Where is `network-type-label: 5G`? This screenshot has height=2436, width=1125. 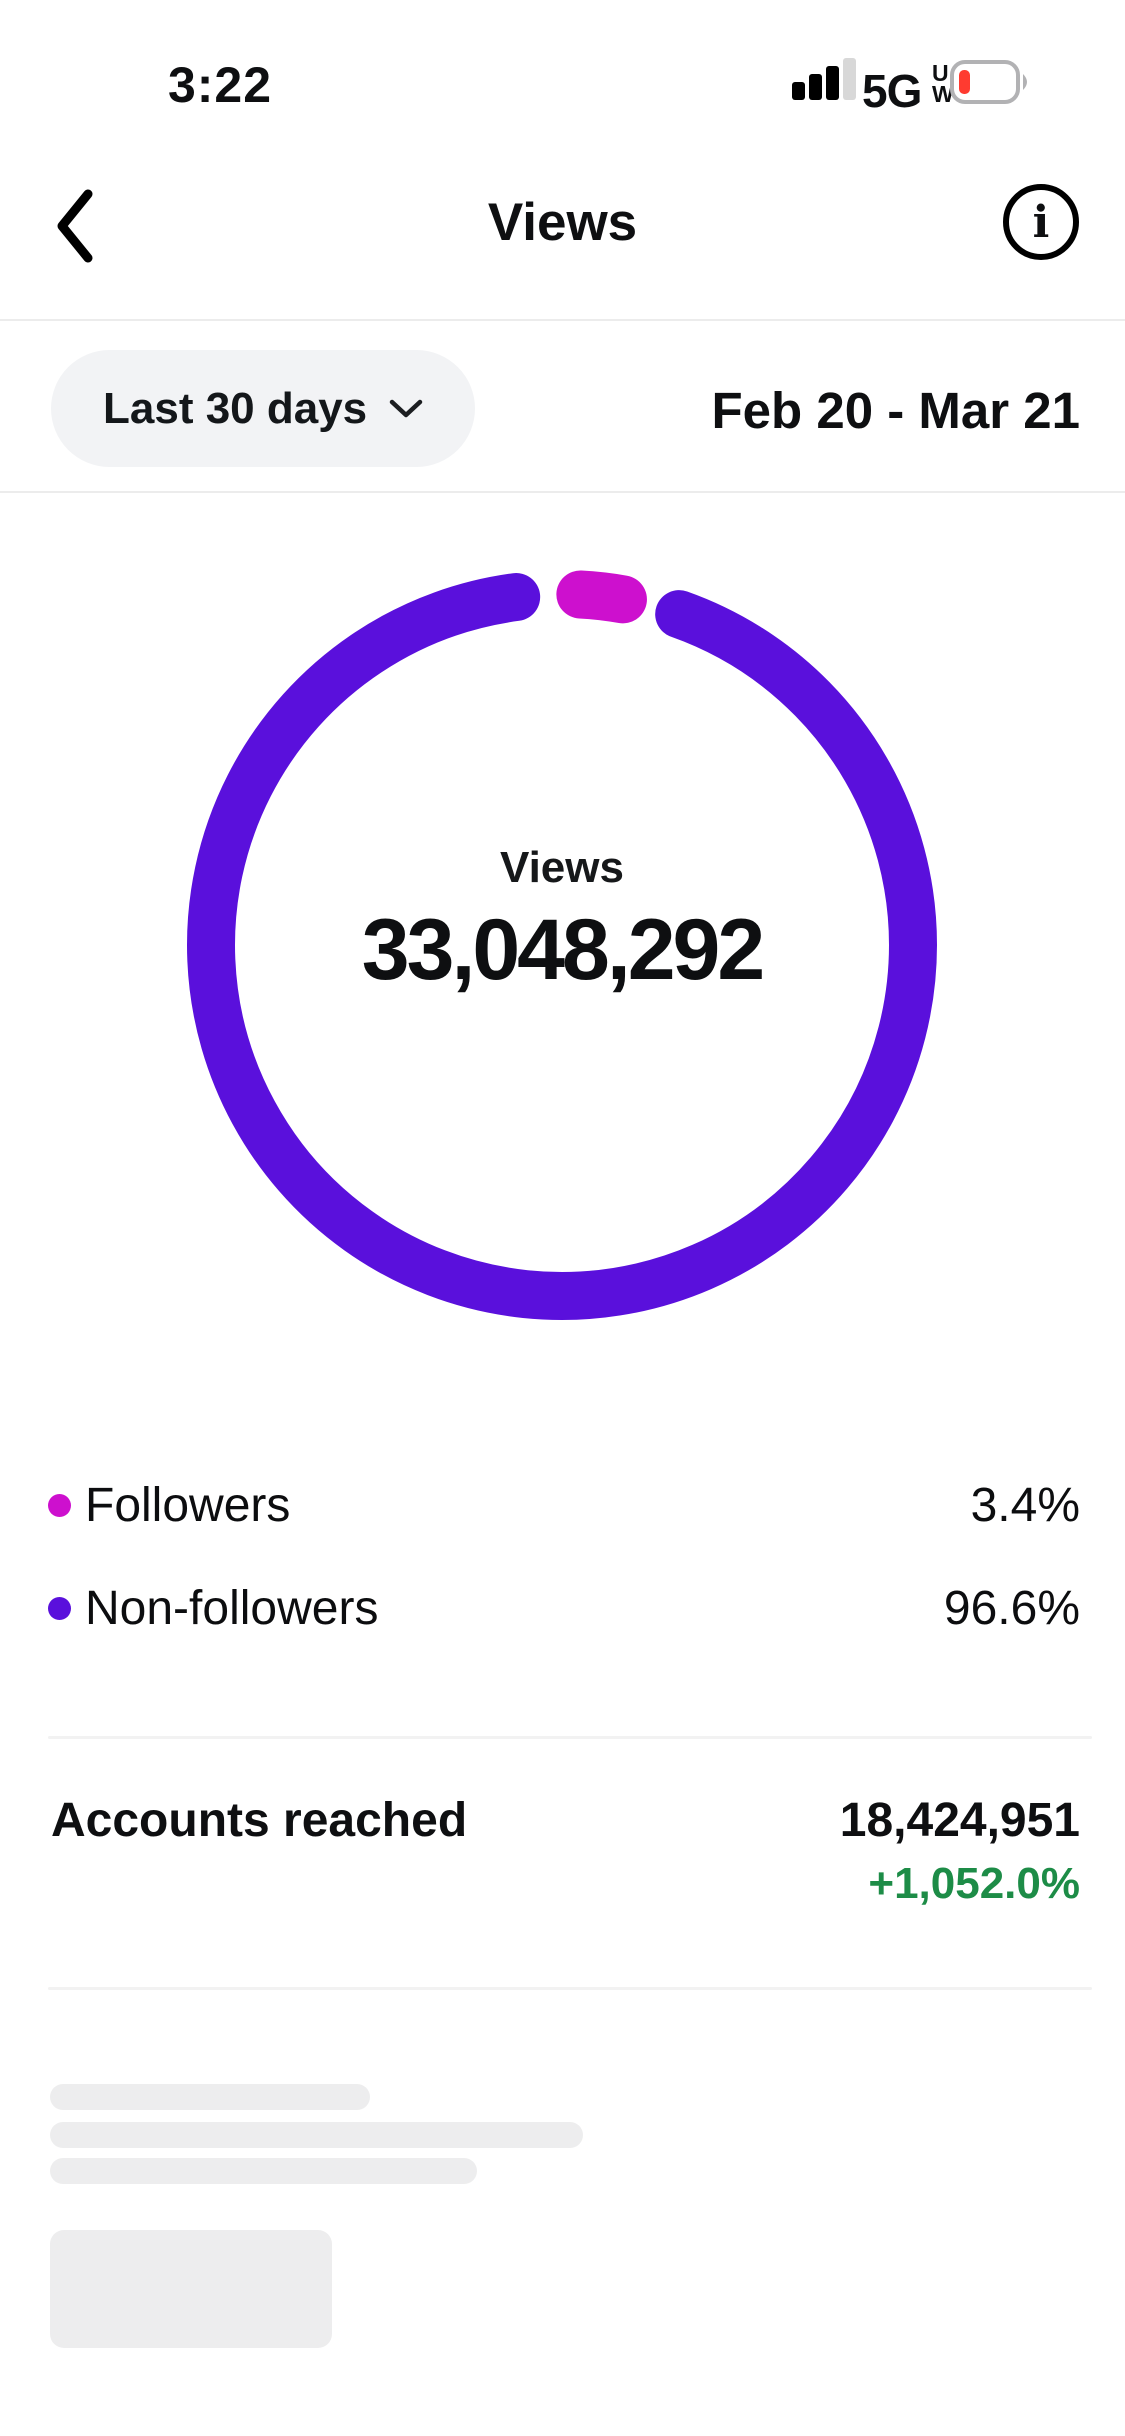 network-type-label: 5G is located at coordinates (892, 91).